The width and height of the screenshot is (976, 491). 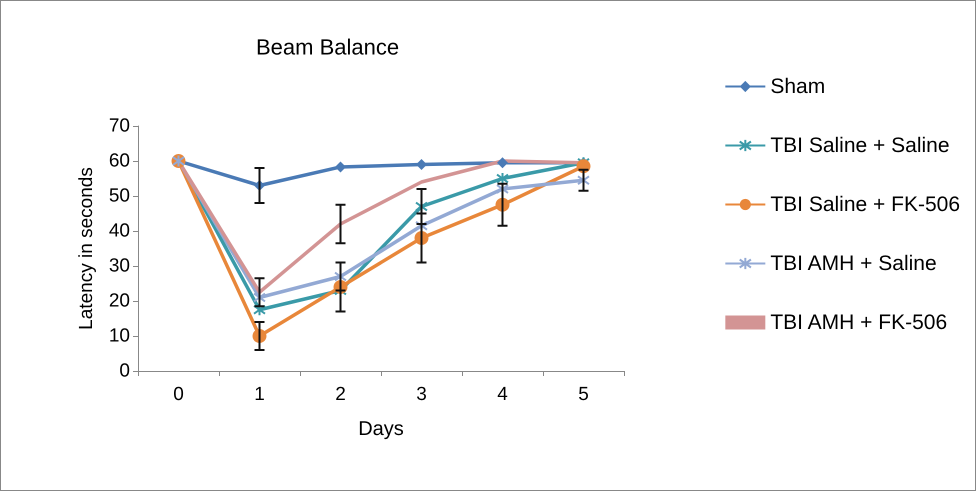 I want to click on y-tick-label: 40, so click(x=119, y=231).